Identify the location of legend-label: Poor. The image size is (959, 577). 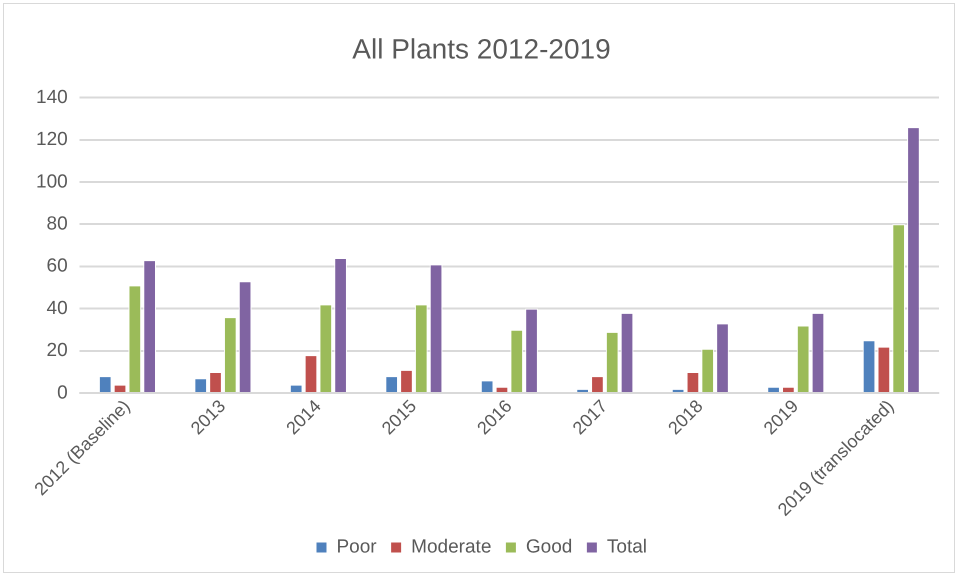
(357, 547).